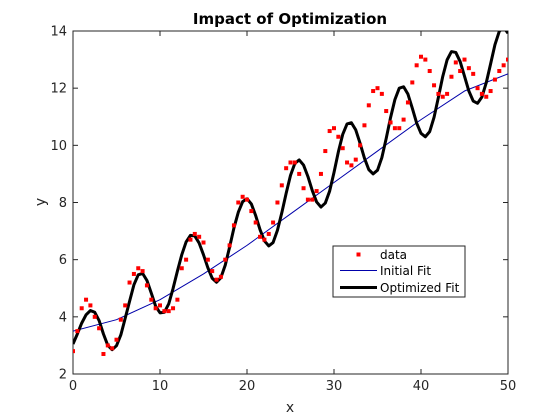 The image size is (560, 420). Describe the element at coordinates (421, 386) in the screenshot. I see `x-tick-label: 40` at that location.